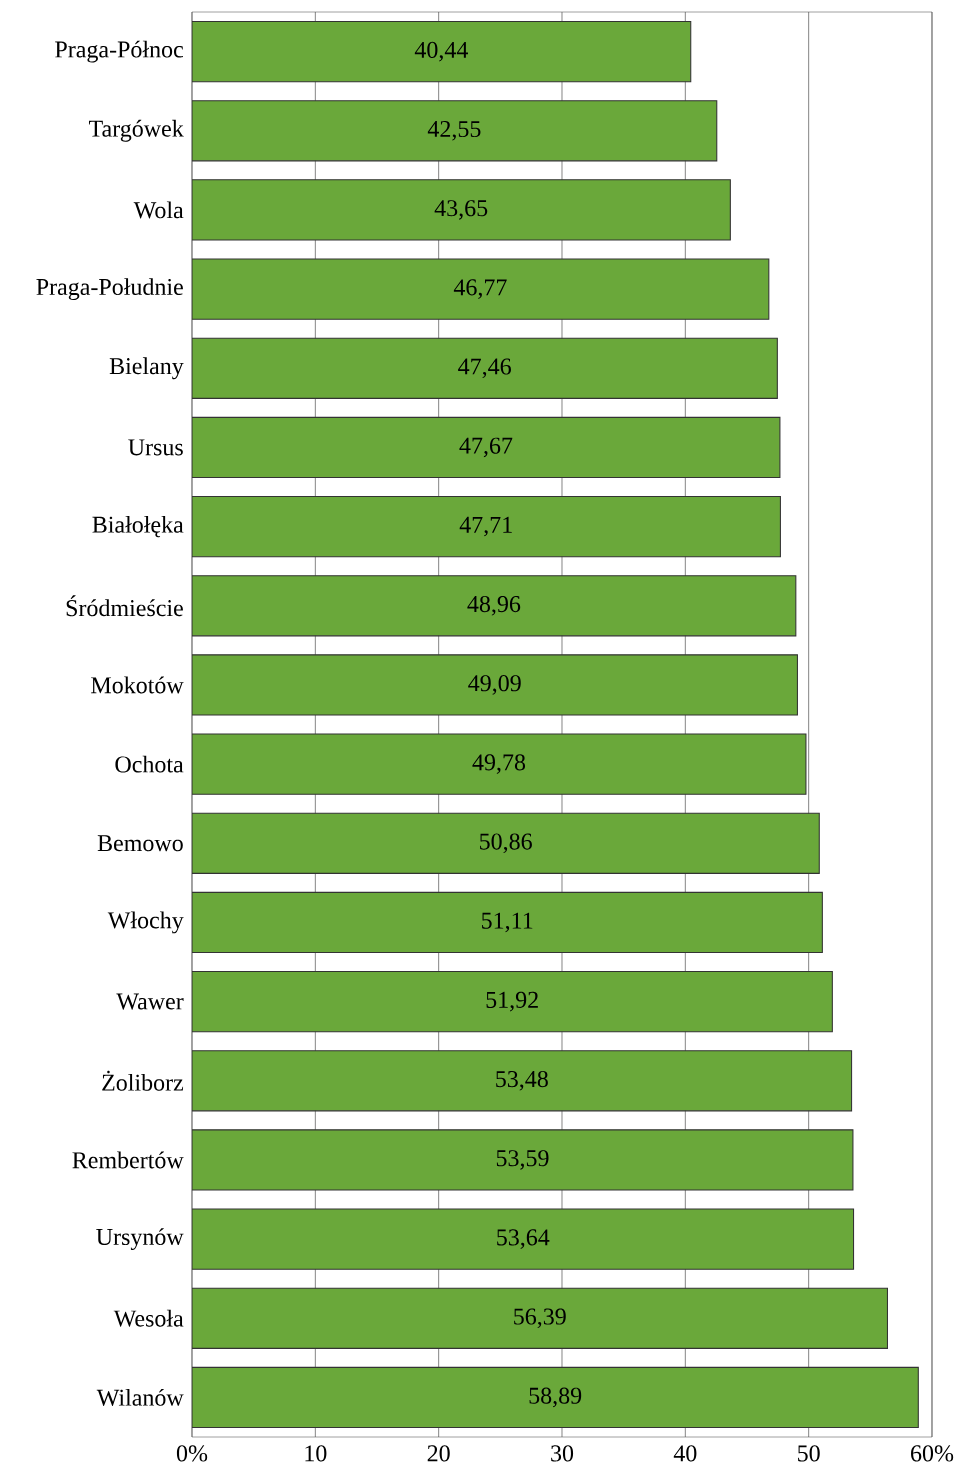 The height and width of the screenshot is (1479, 962). I want to click on data-label: 53,64, so click(523, 1239).